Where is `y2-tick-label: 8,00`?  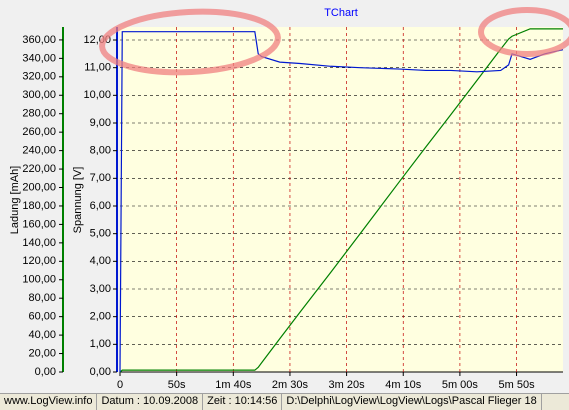 y2-tick-label: 8,00 is located at coordinates (100, 151).